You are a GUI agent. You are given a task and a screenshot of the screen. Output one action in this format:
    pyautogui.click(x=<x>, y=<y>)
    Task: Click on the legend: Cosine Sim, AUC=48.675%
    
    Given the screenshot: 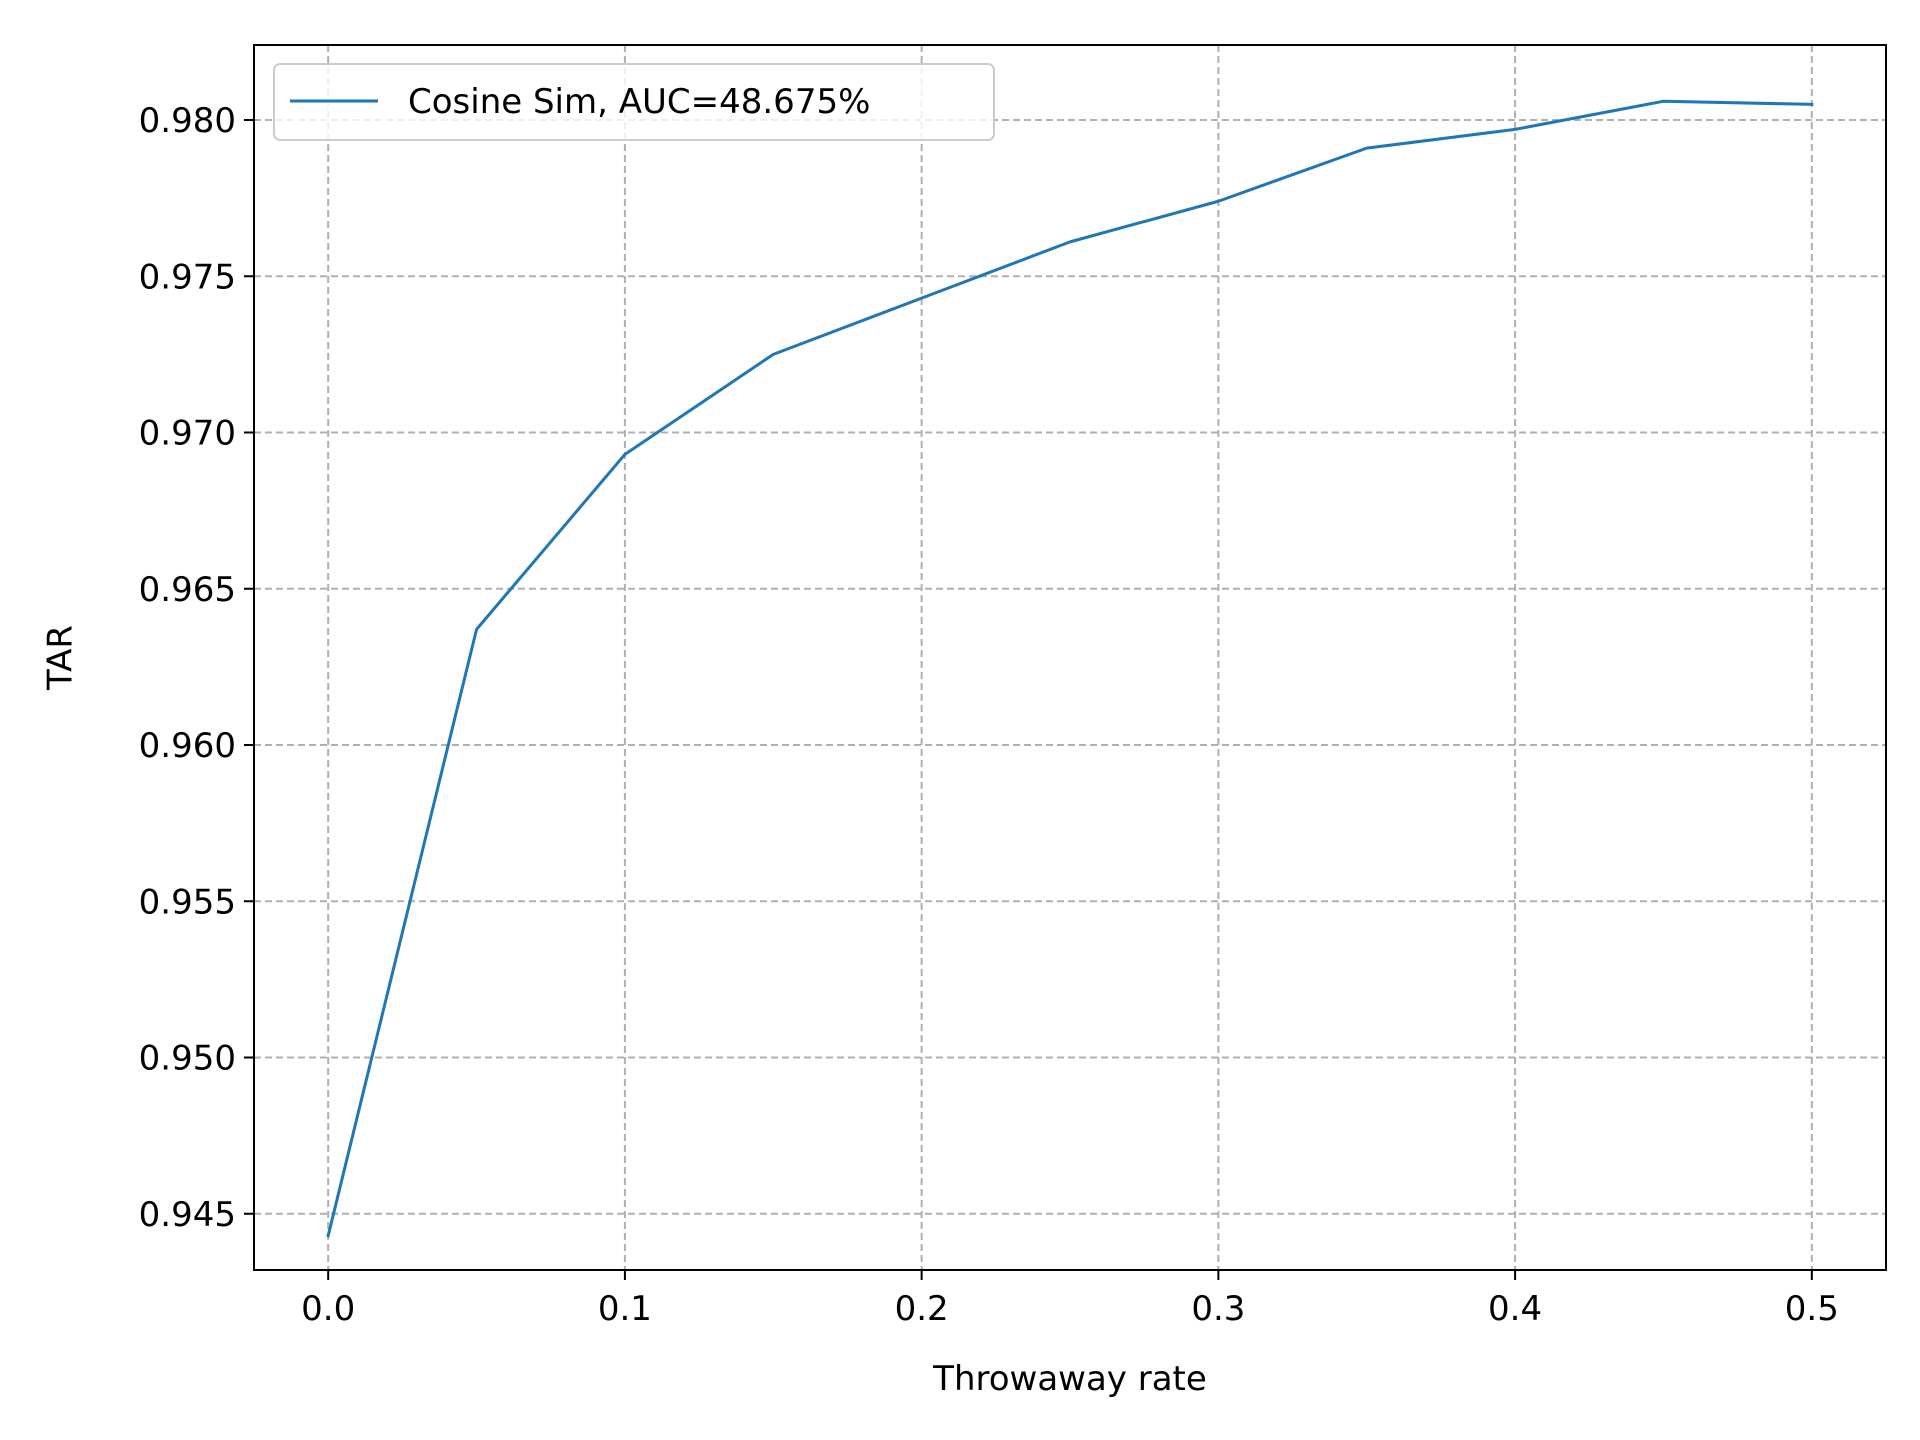 What is the action you would take?
    pyautogui.click(x=634, y=102)
    